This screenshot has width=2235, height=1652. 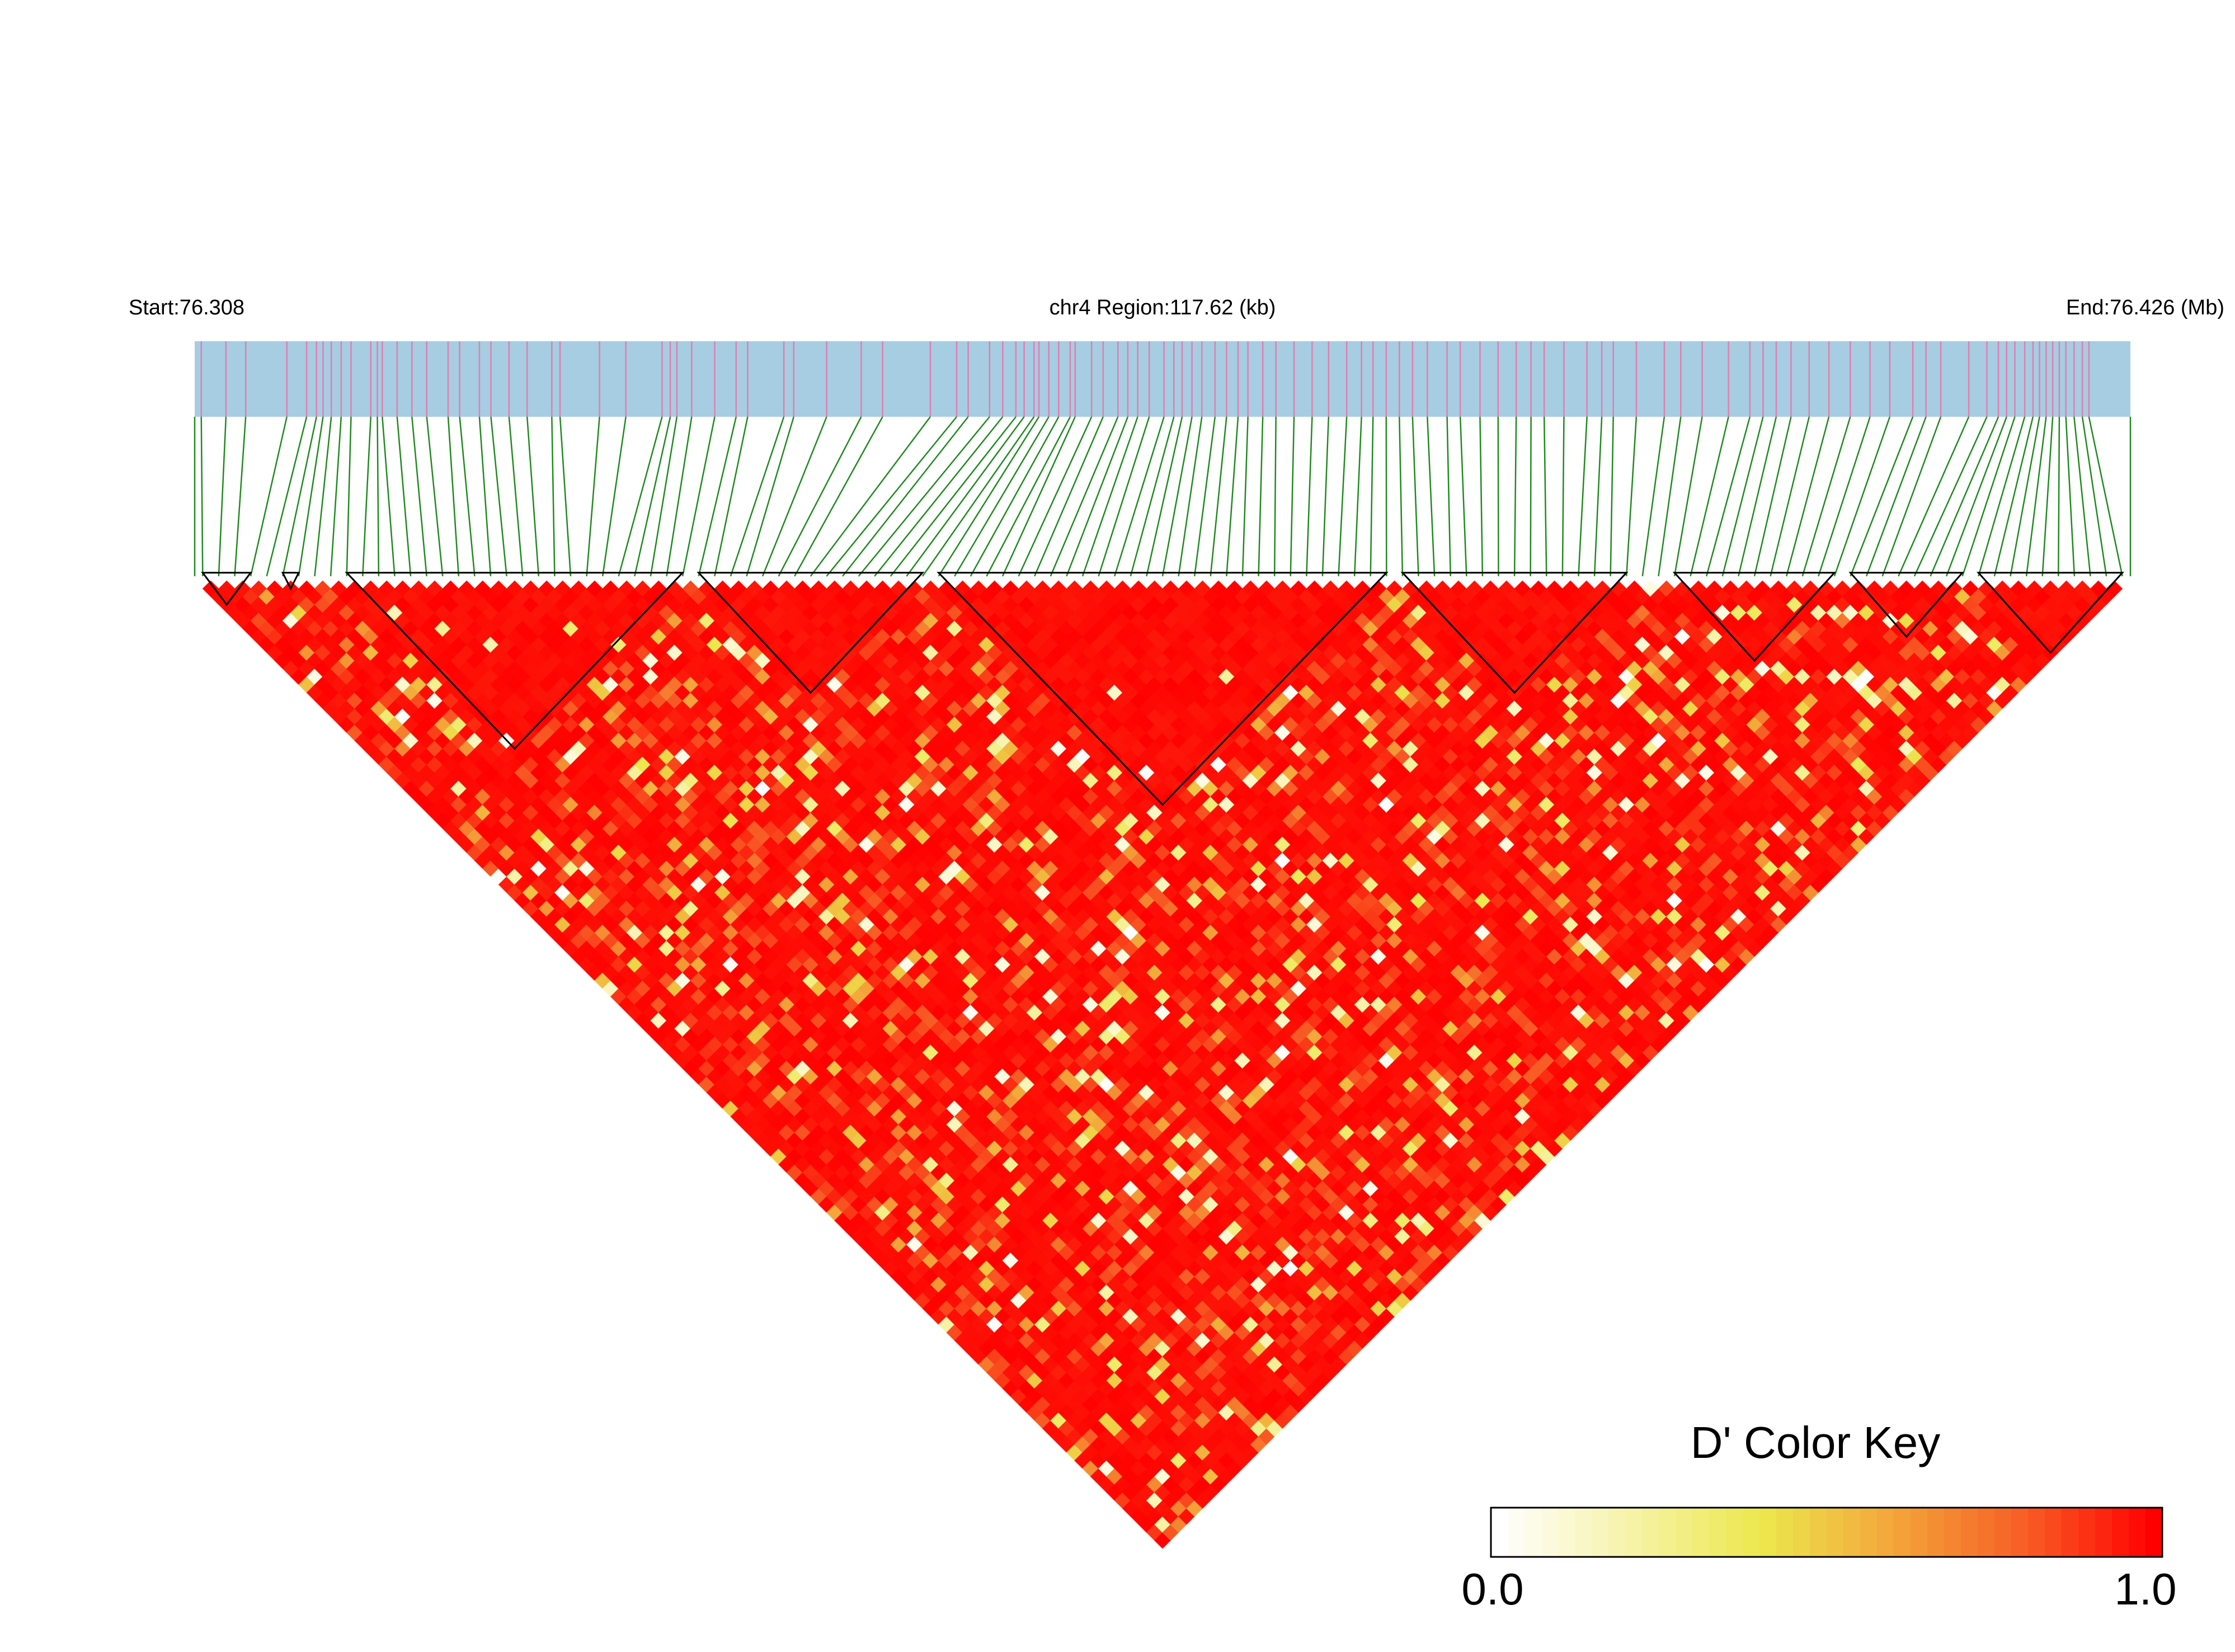 I want to click on start-label: Start:76.308, so click(x=186, y=308).